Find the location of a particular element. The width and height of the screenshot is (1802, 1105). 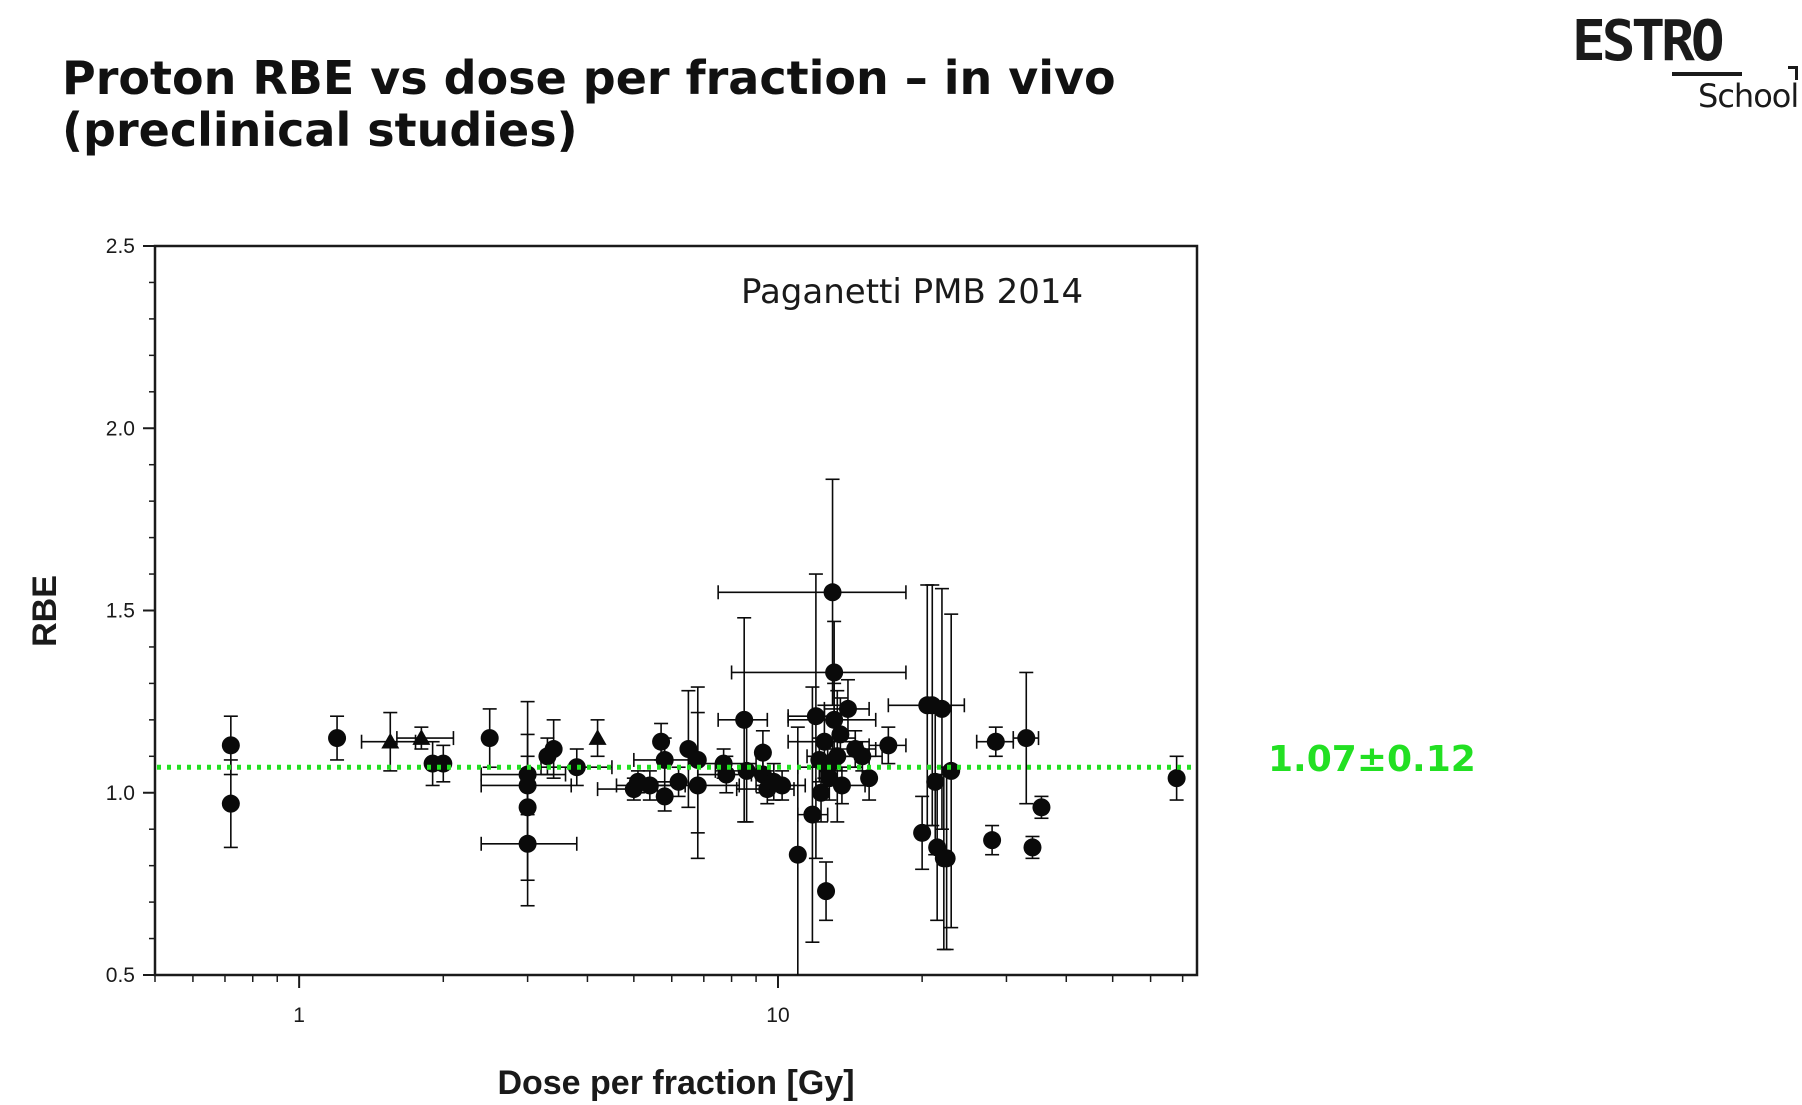

y-axis-ticks: 0.5 1.0 1.5 2.0 2.5 is located at coordinates (130, 611).